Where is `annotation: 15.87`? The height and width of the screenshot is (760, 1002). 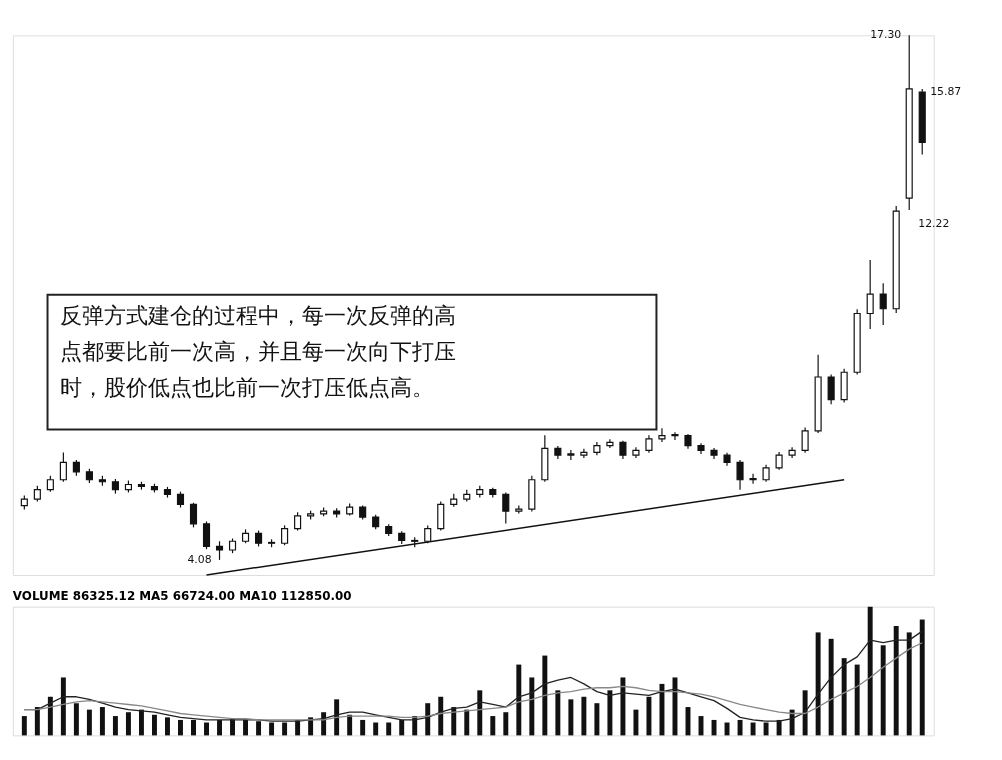 annotation: 15.87 is located at coordinates (946, 92).